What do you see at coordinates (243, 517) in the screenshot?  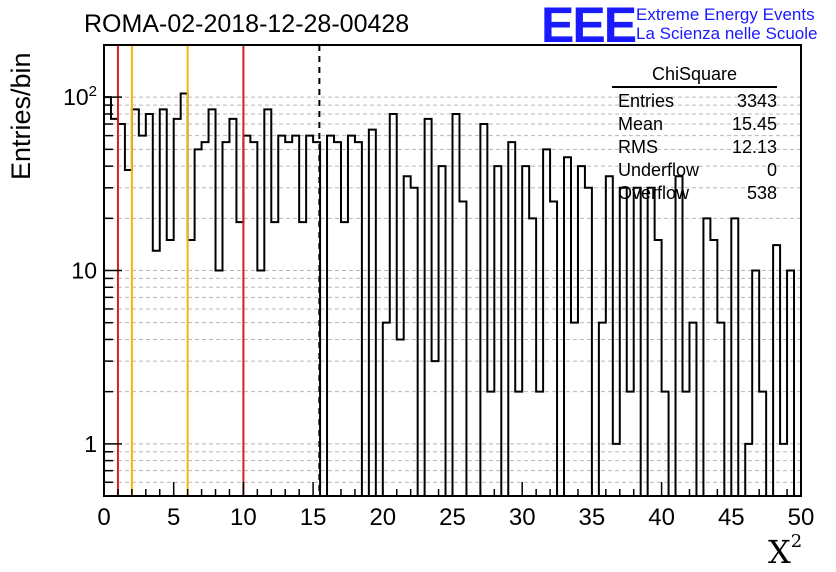 I see `x-tick-label: 10` at bounding box center [243, 517].